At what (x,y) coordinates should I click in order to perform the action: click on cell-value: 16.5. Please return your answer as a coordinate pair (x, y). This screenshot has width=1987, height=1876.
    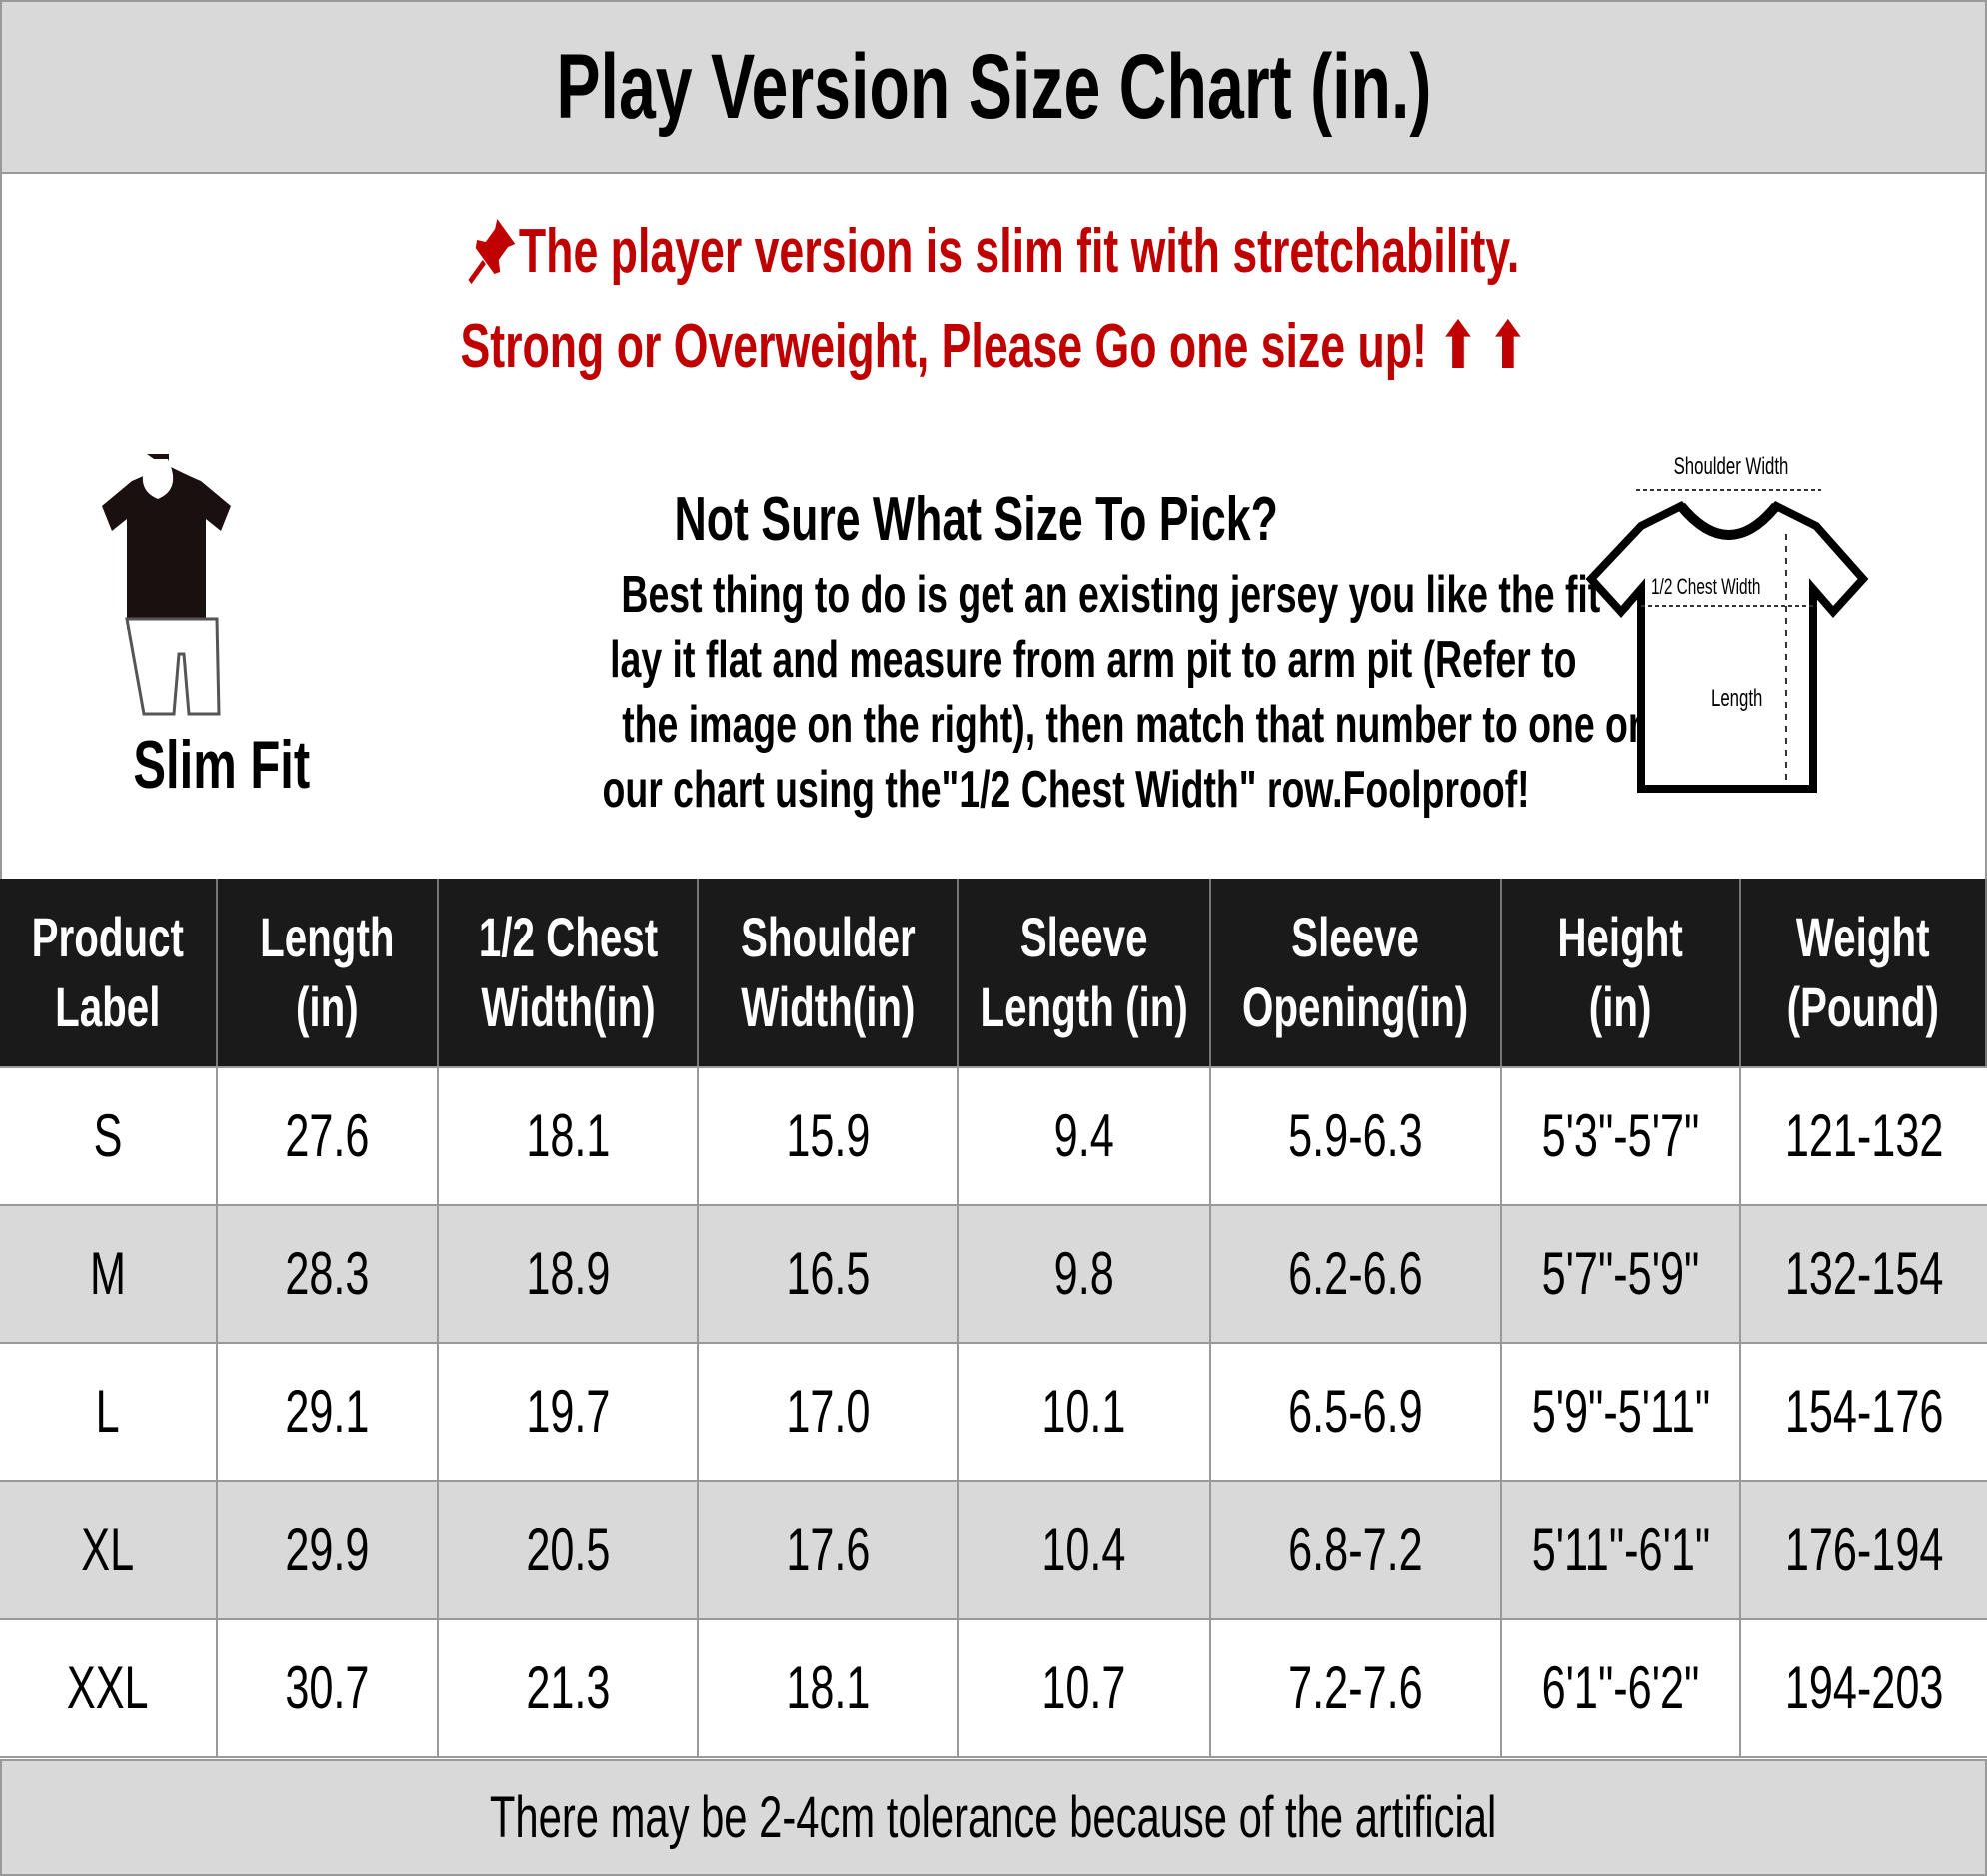
    Looking at the image, I should click on (828, 1273).